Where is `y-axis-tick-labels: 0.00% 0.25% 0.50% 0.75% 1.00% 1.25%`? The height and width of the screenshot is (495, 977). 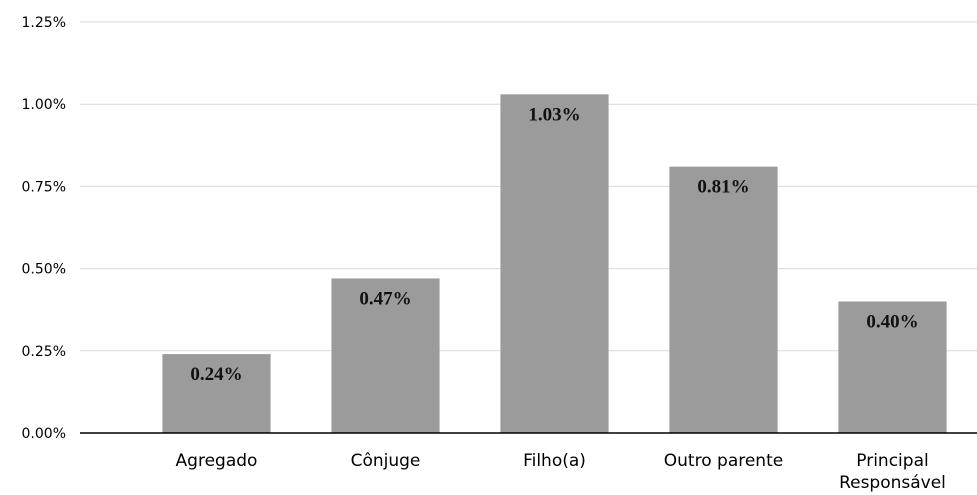 y-axis-tick-labels: 0.00% 0.25% 0.50% 0.75% 1.00% 1.25% is located at coordinates (44, 228).